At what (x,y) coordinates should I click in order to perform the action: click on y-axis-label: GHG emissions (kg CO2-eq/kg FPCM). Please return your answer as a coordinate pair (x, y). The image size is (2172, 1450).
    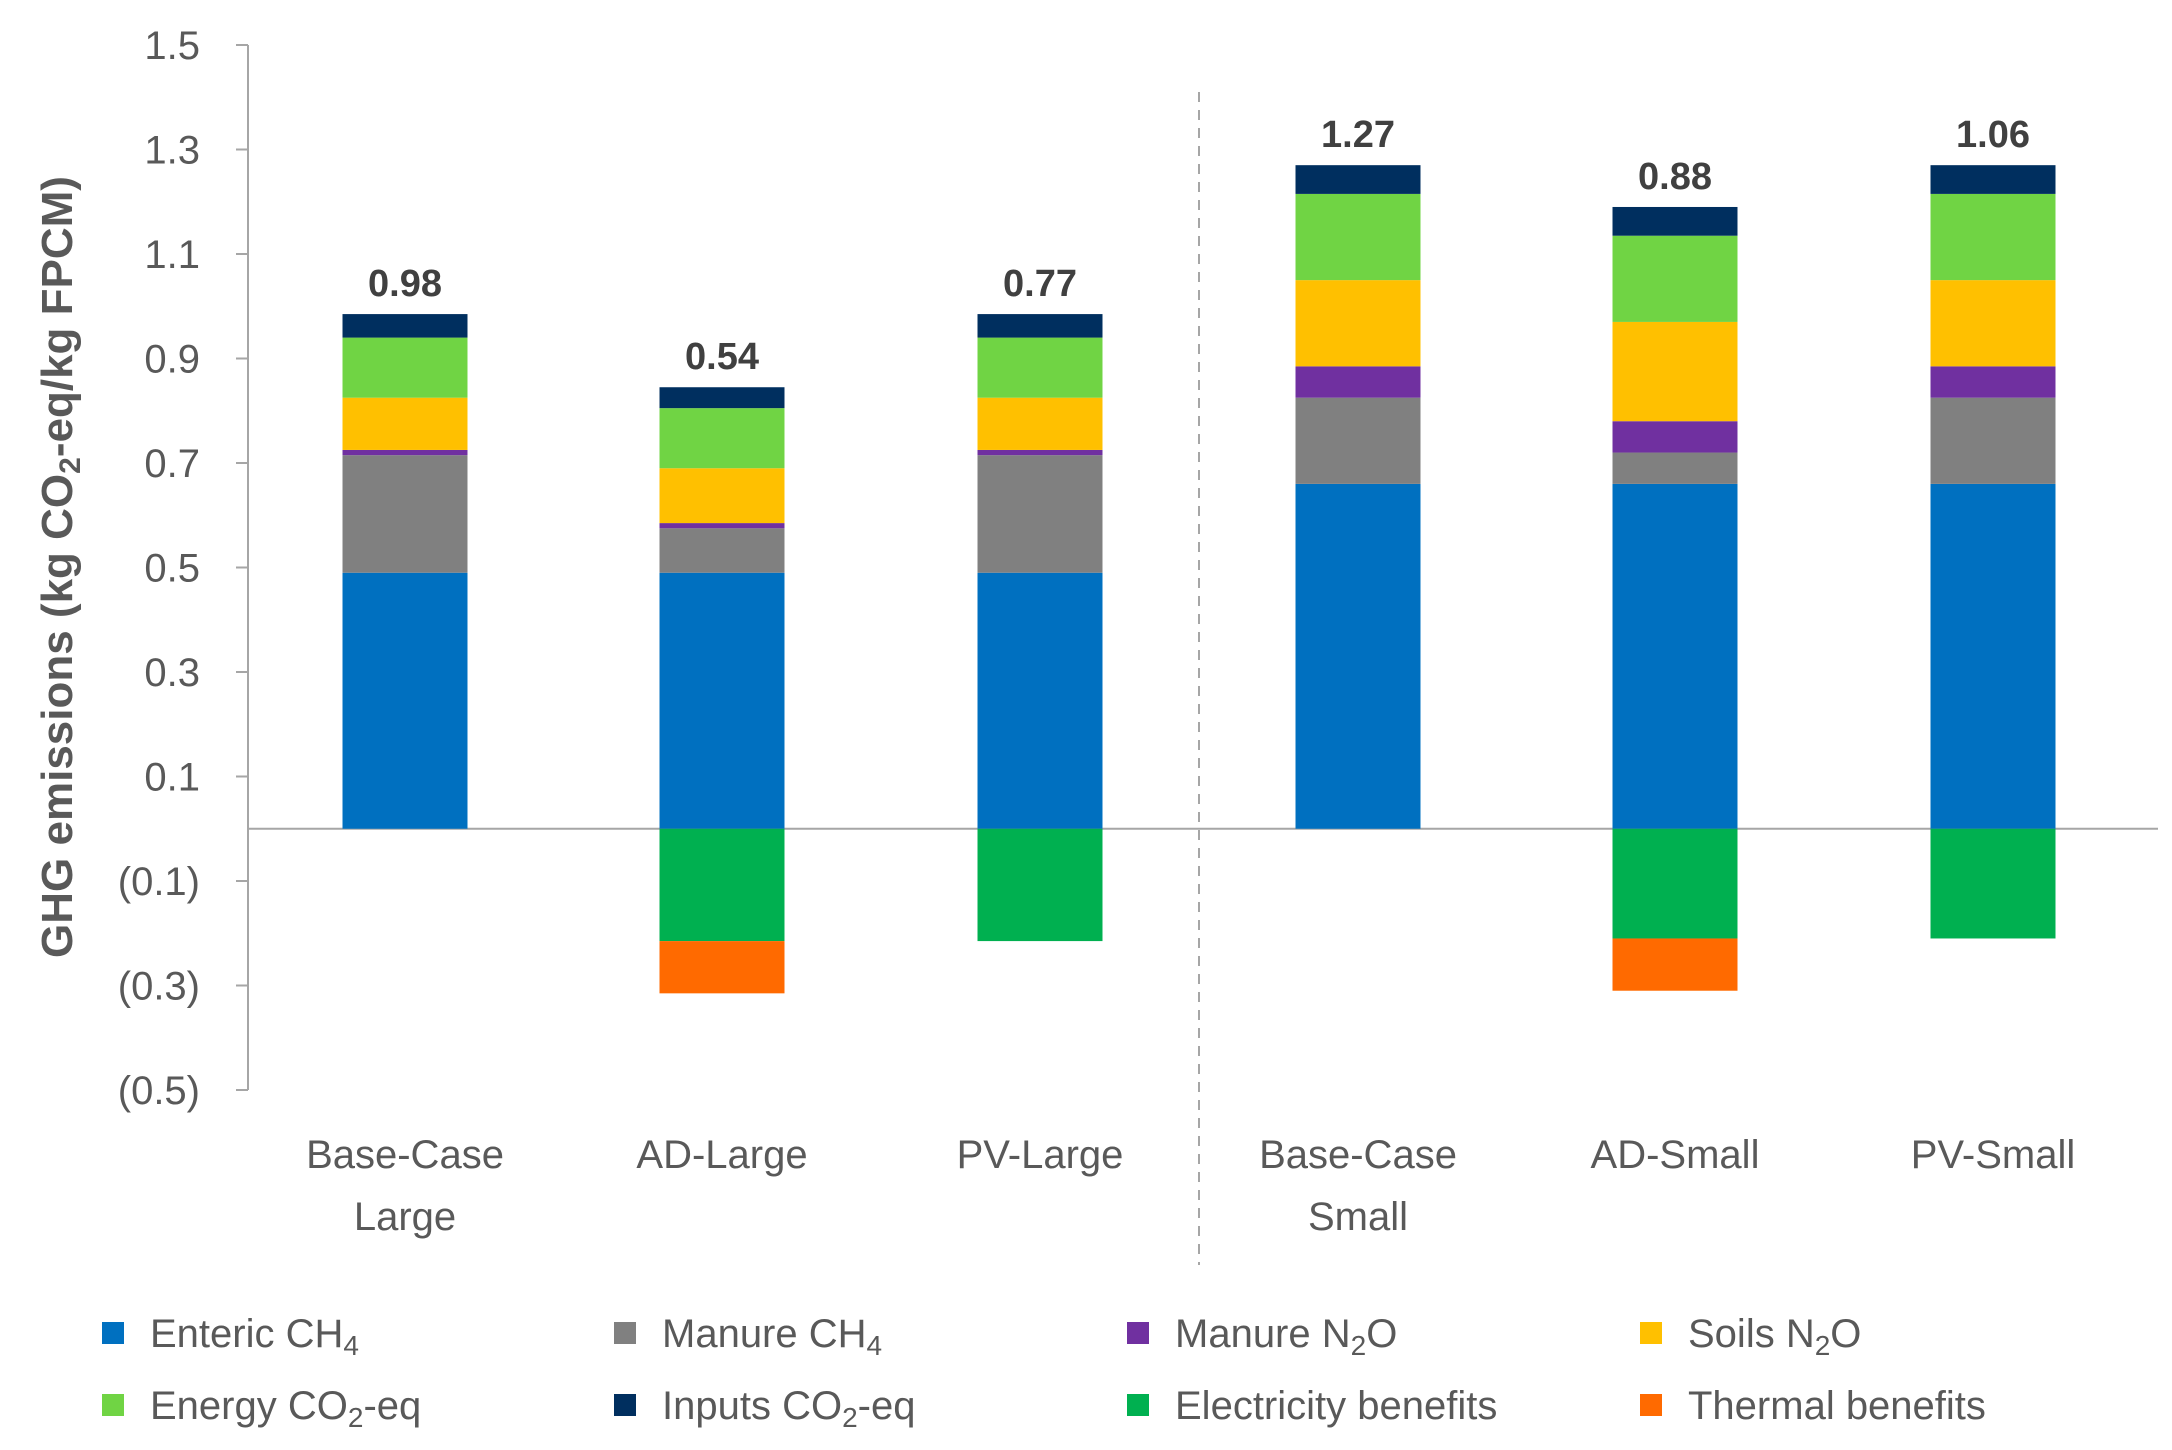
    Looking at the image, I should click on (60, 567).